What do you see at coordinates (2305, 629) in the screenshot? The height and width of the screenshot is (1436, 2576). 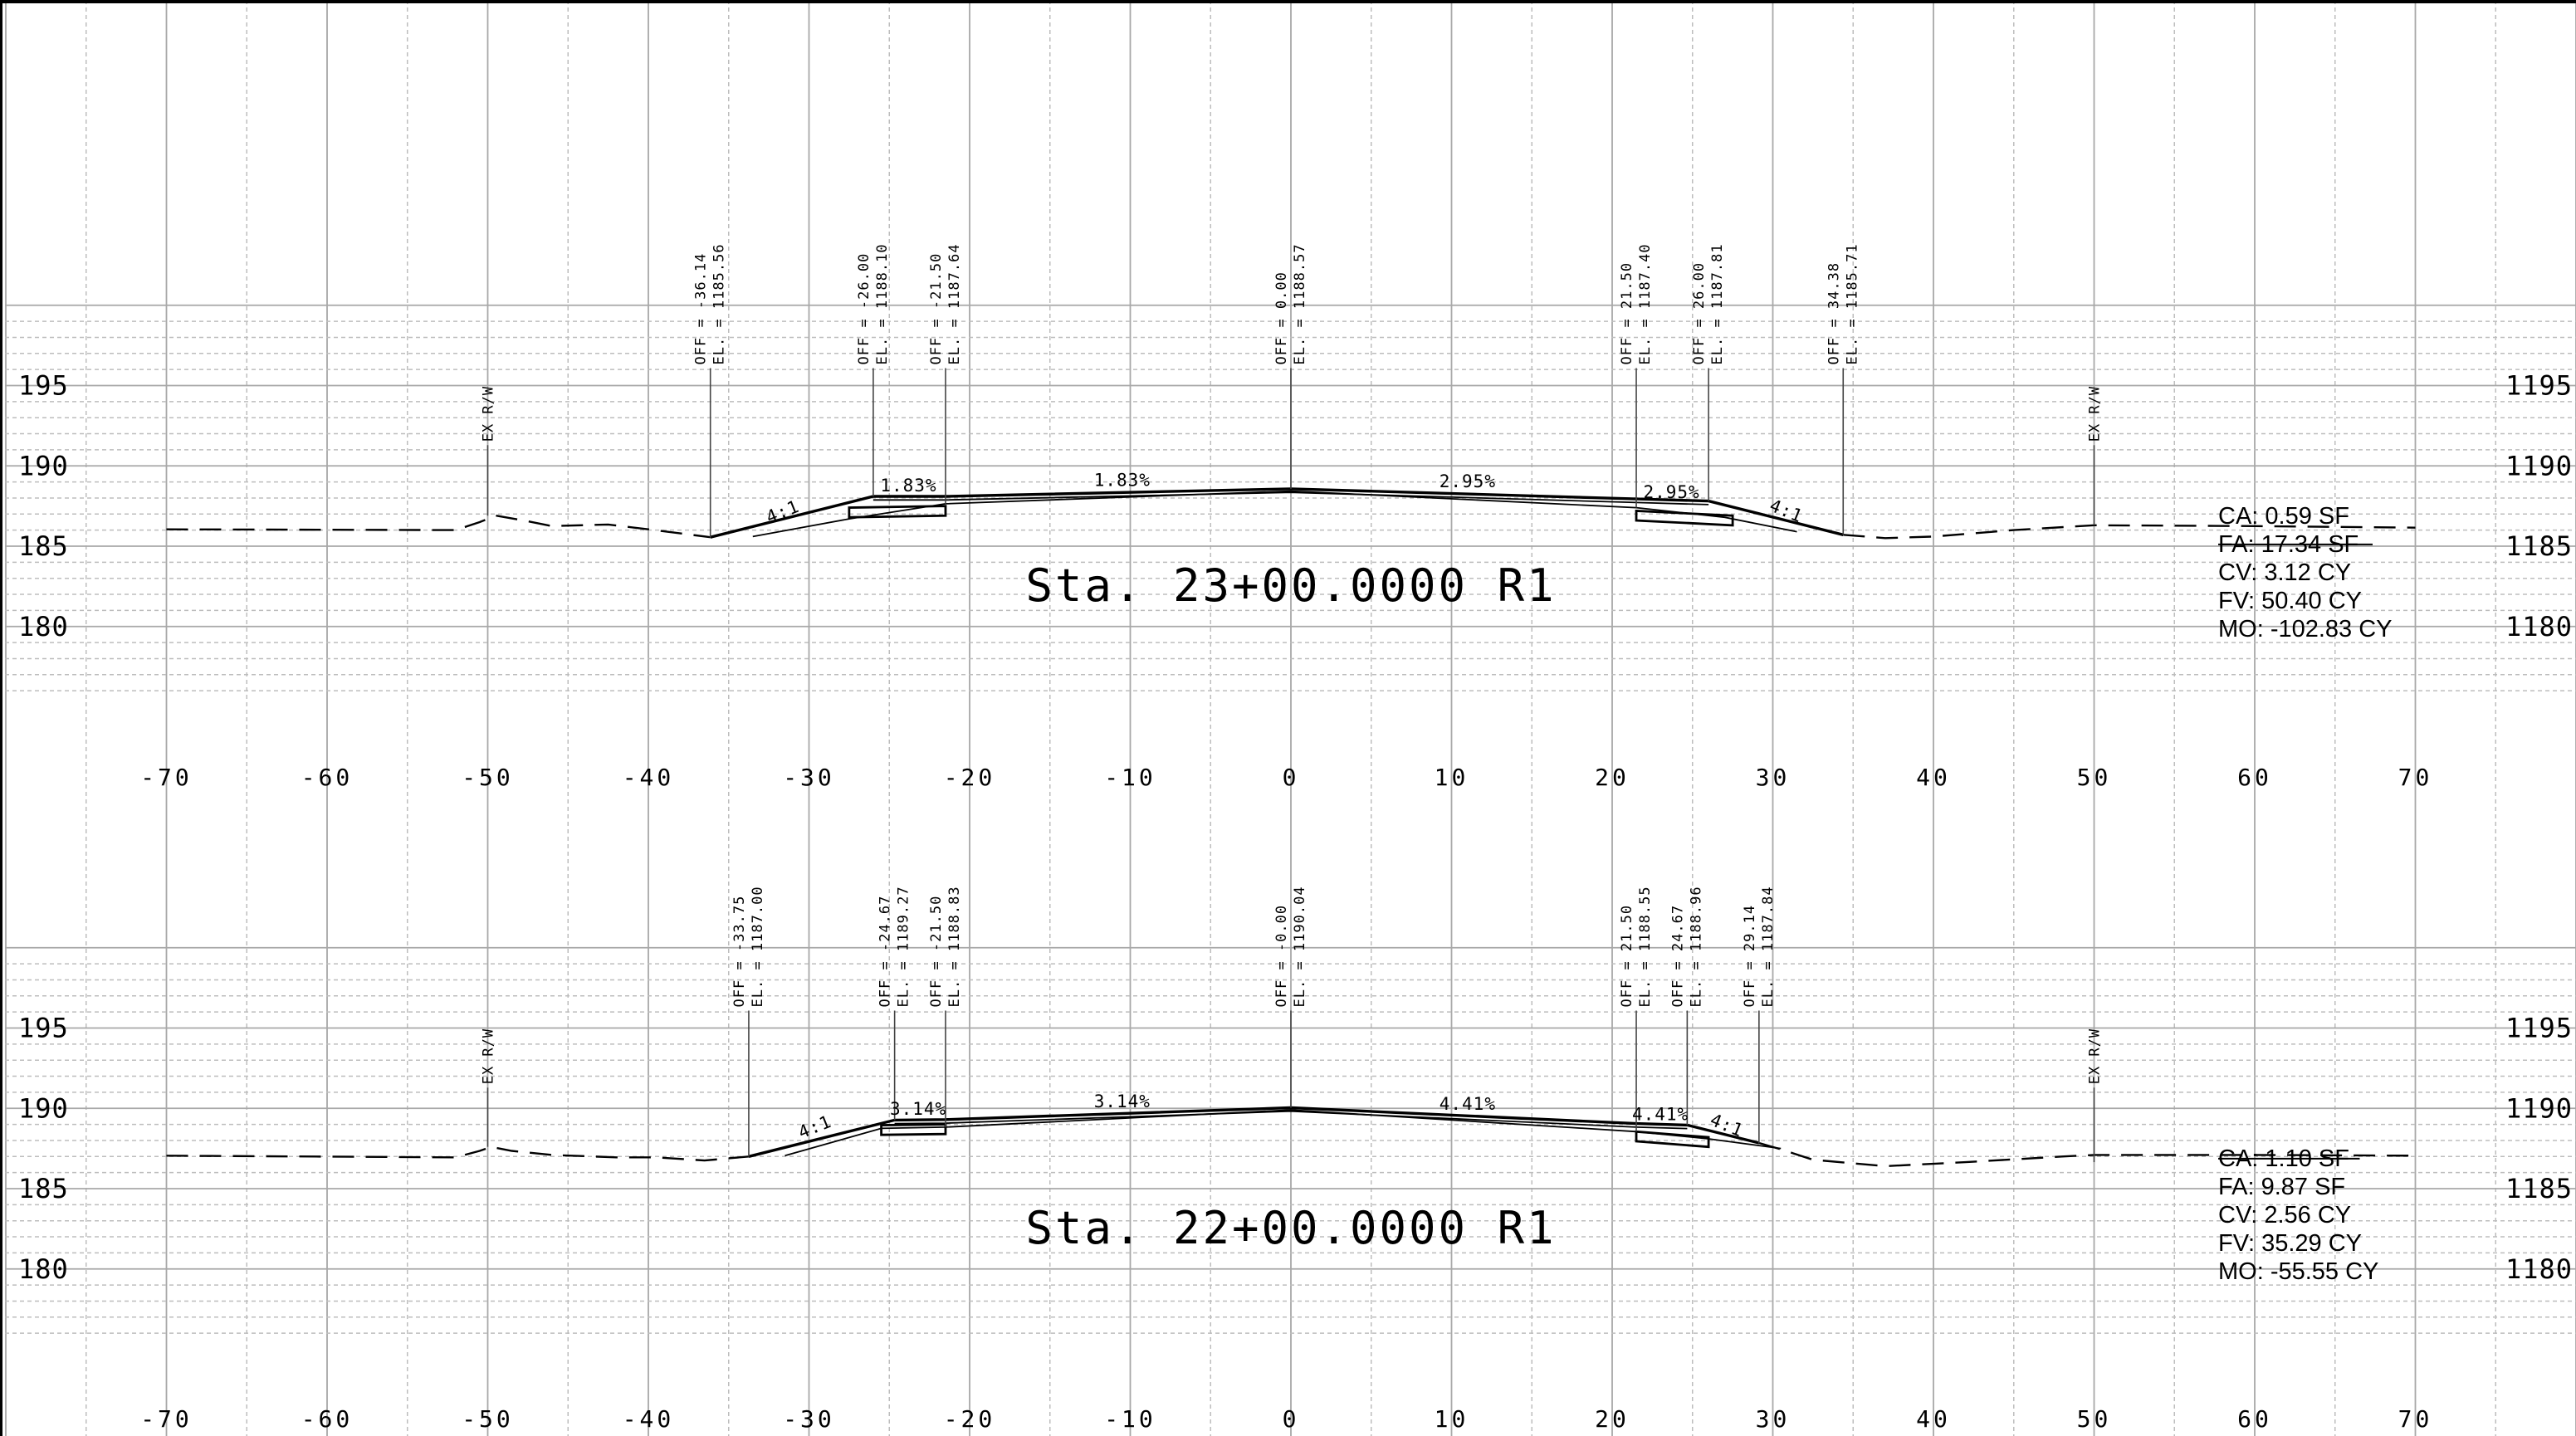 I see `quantity-line: MO: -102.83 CY` at bounding box center [2305, 629].